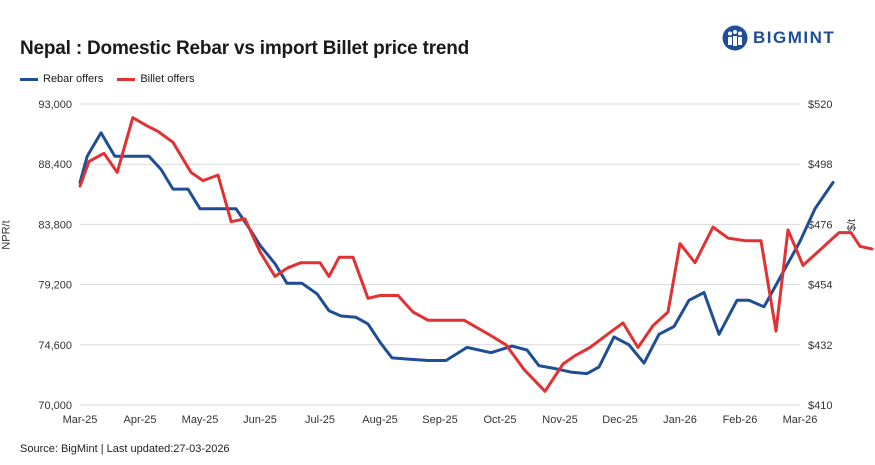  What do you see at coordinates (55, 406) in the screenshot?
I see `y-tick-label: 70,000` at bounding box center [55, 406].